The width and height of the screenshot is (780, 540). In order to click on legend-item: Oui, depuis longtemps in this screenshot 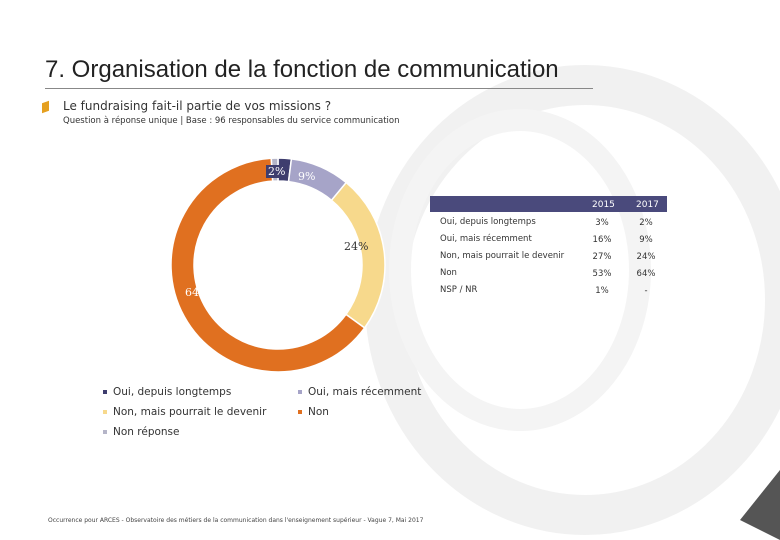, I will do `click(167, 392)`.